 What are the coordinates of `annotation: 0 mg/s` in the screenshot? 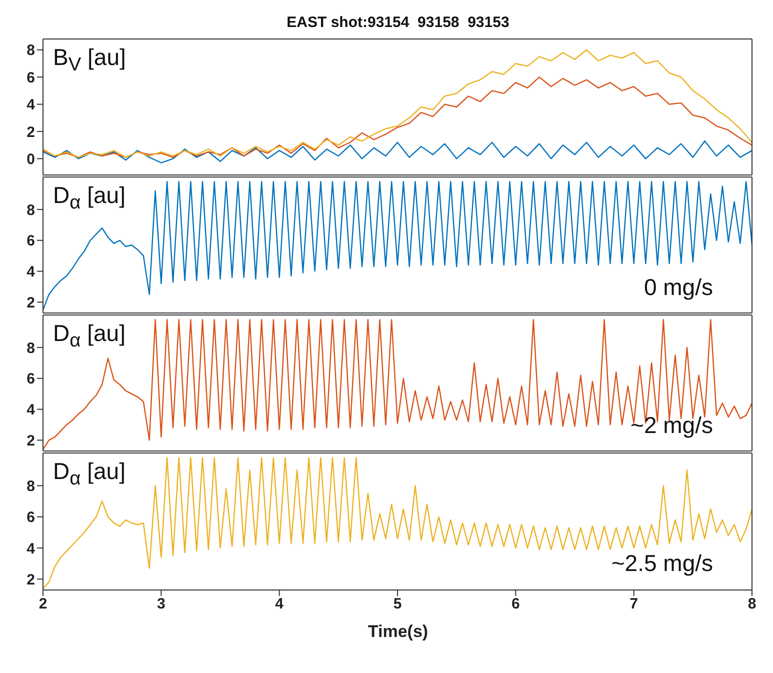 It's located at (678, 287).